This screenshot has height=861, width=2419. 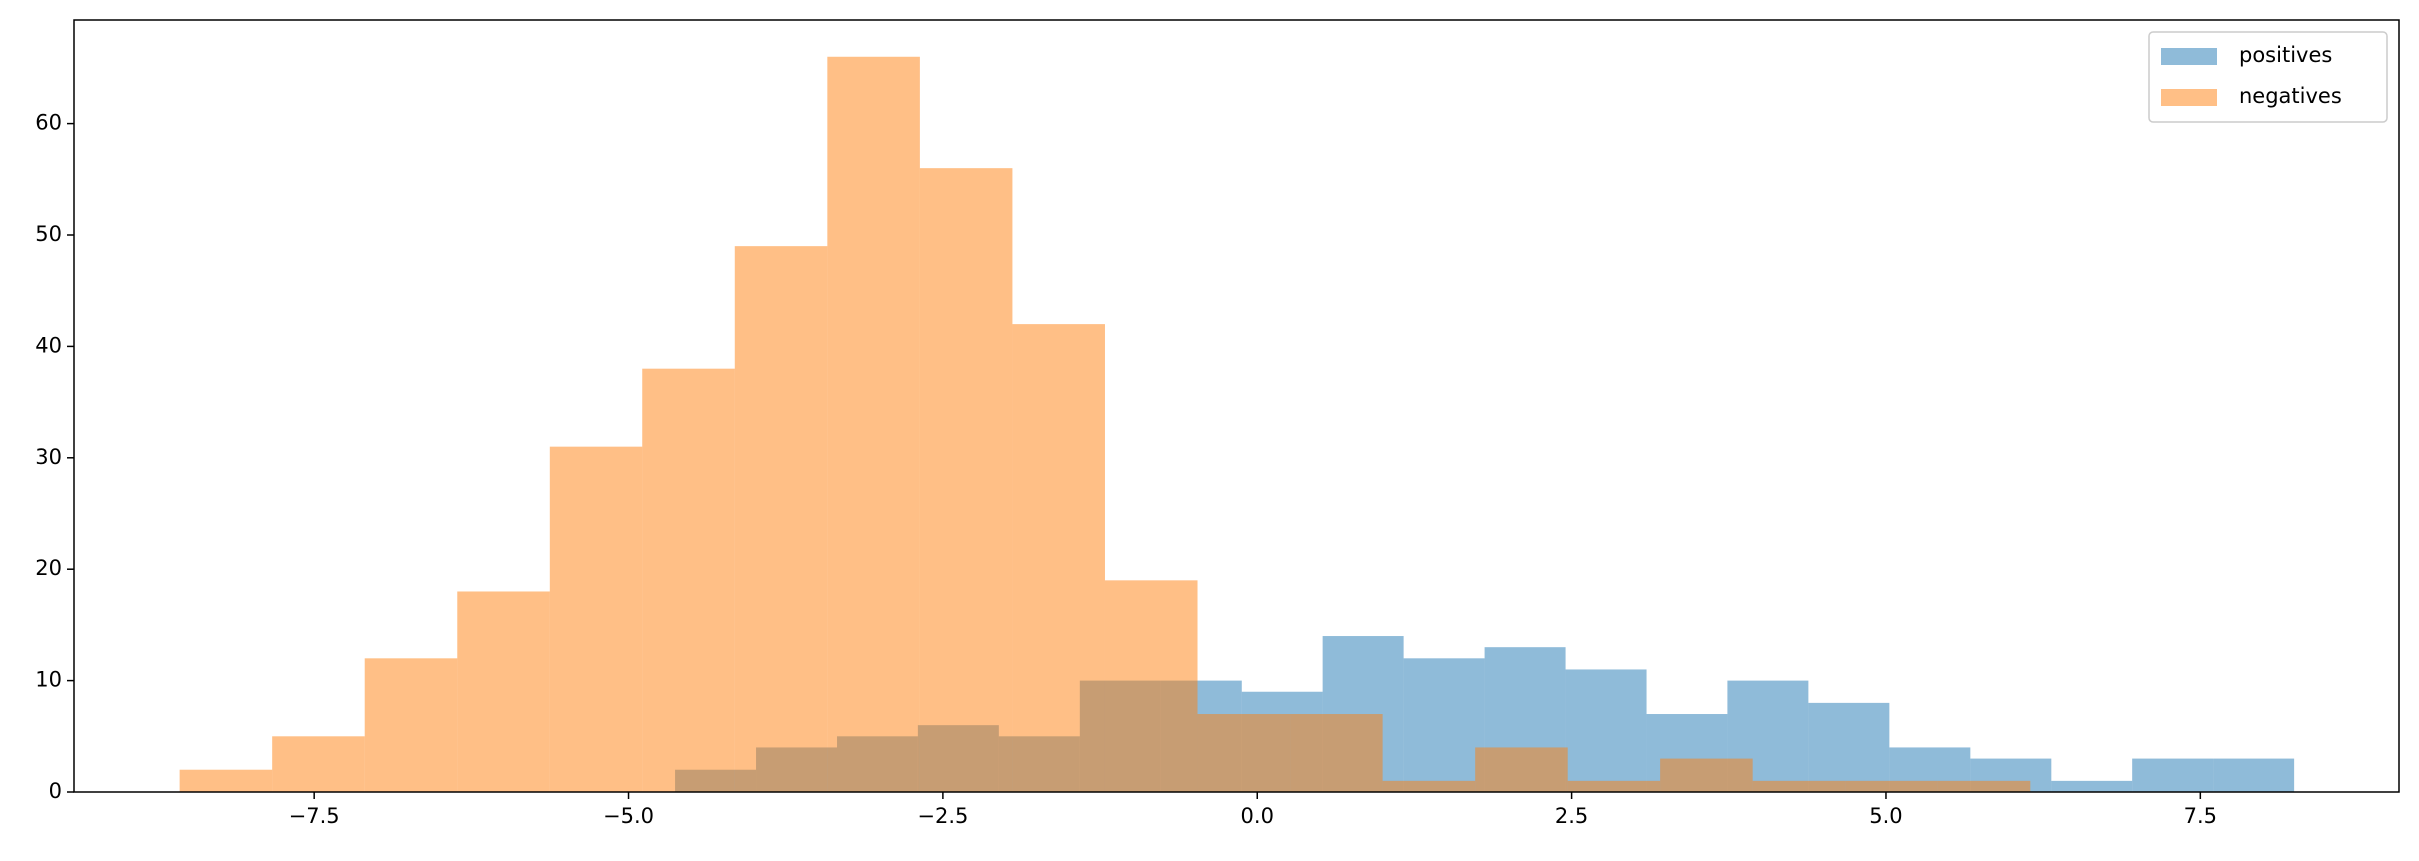 I want to click on x-tick-label: 7.5, so click(x=2200, y=816).